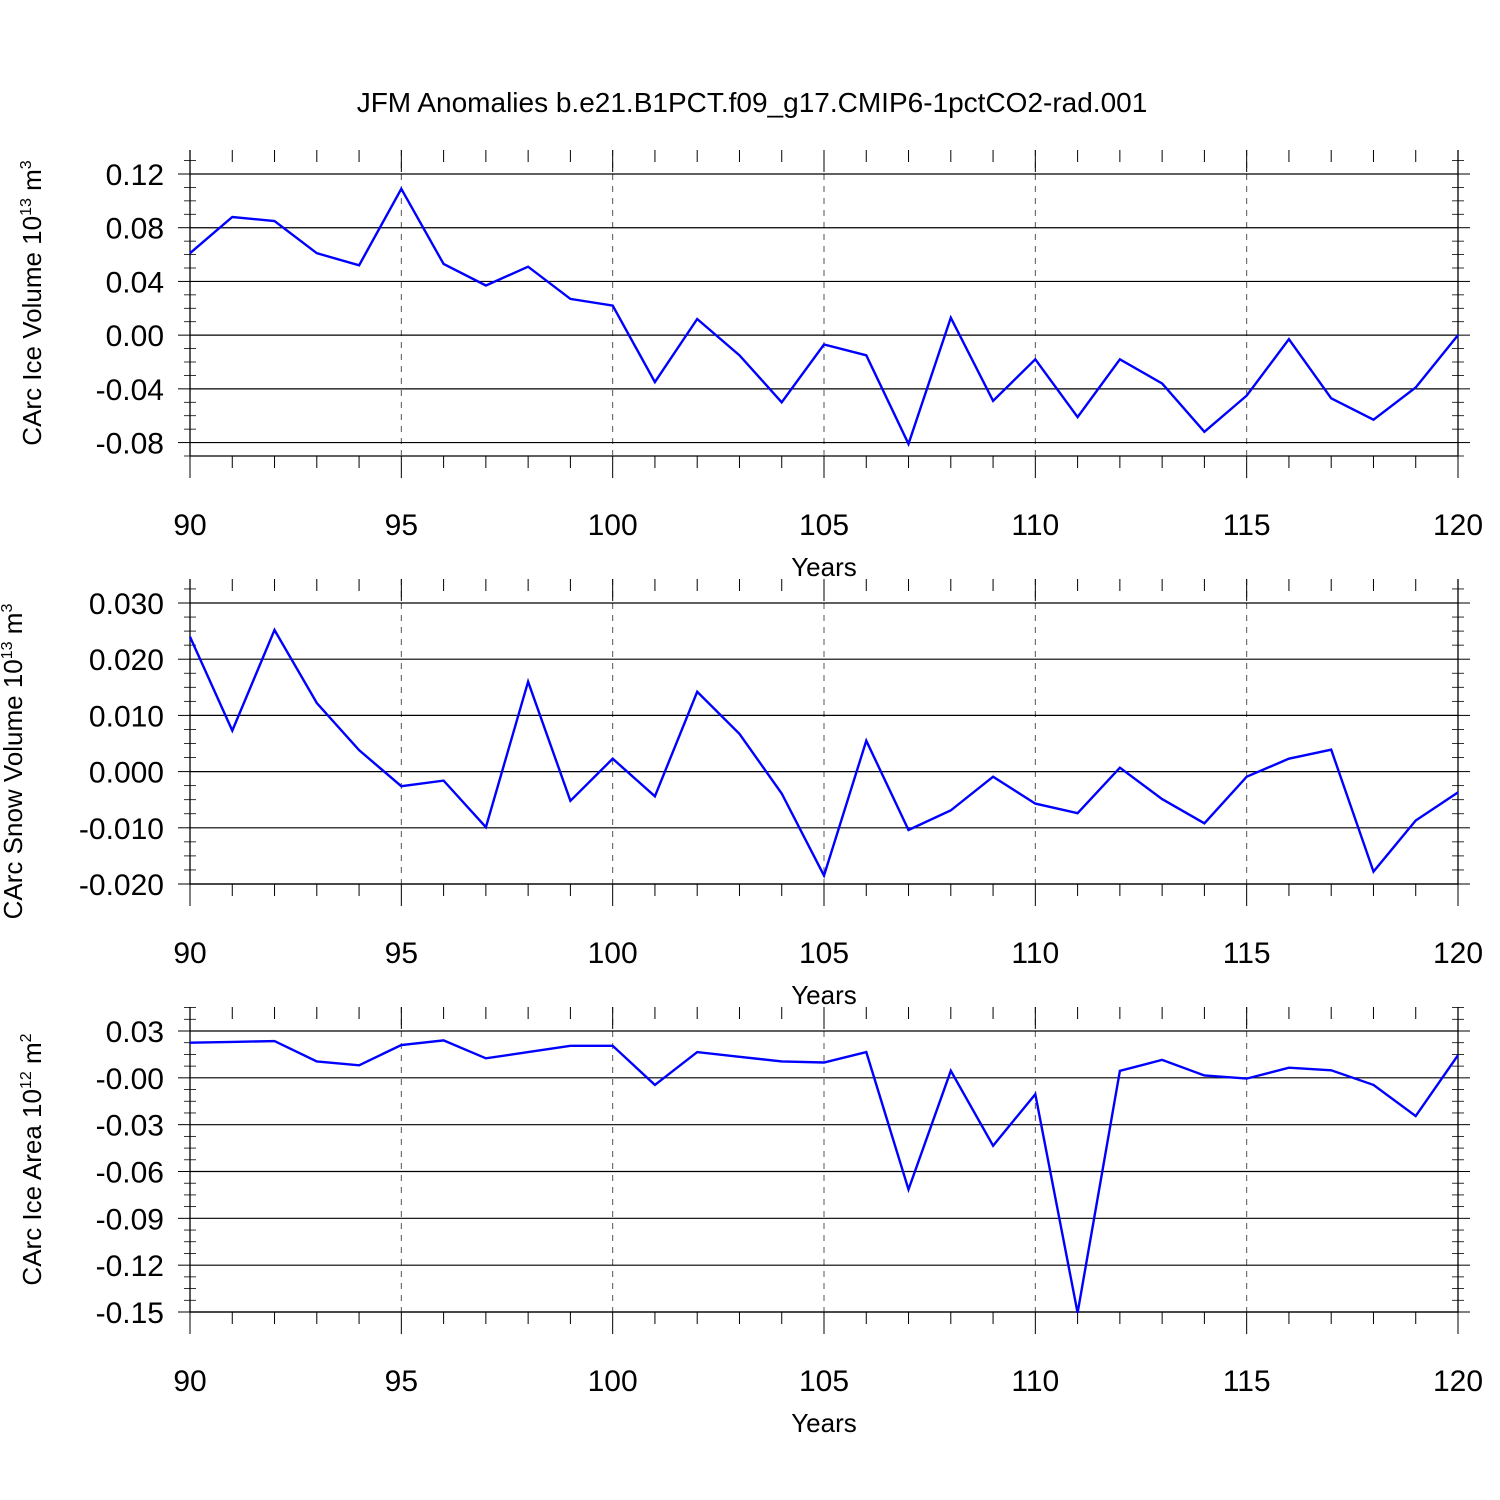 The image size is (1500, 1500). What do you see at coordinates (135, 282) in the screenshot?
I see `y-tick-label: 0.04` at bounding box center [135, 282].